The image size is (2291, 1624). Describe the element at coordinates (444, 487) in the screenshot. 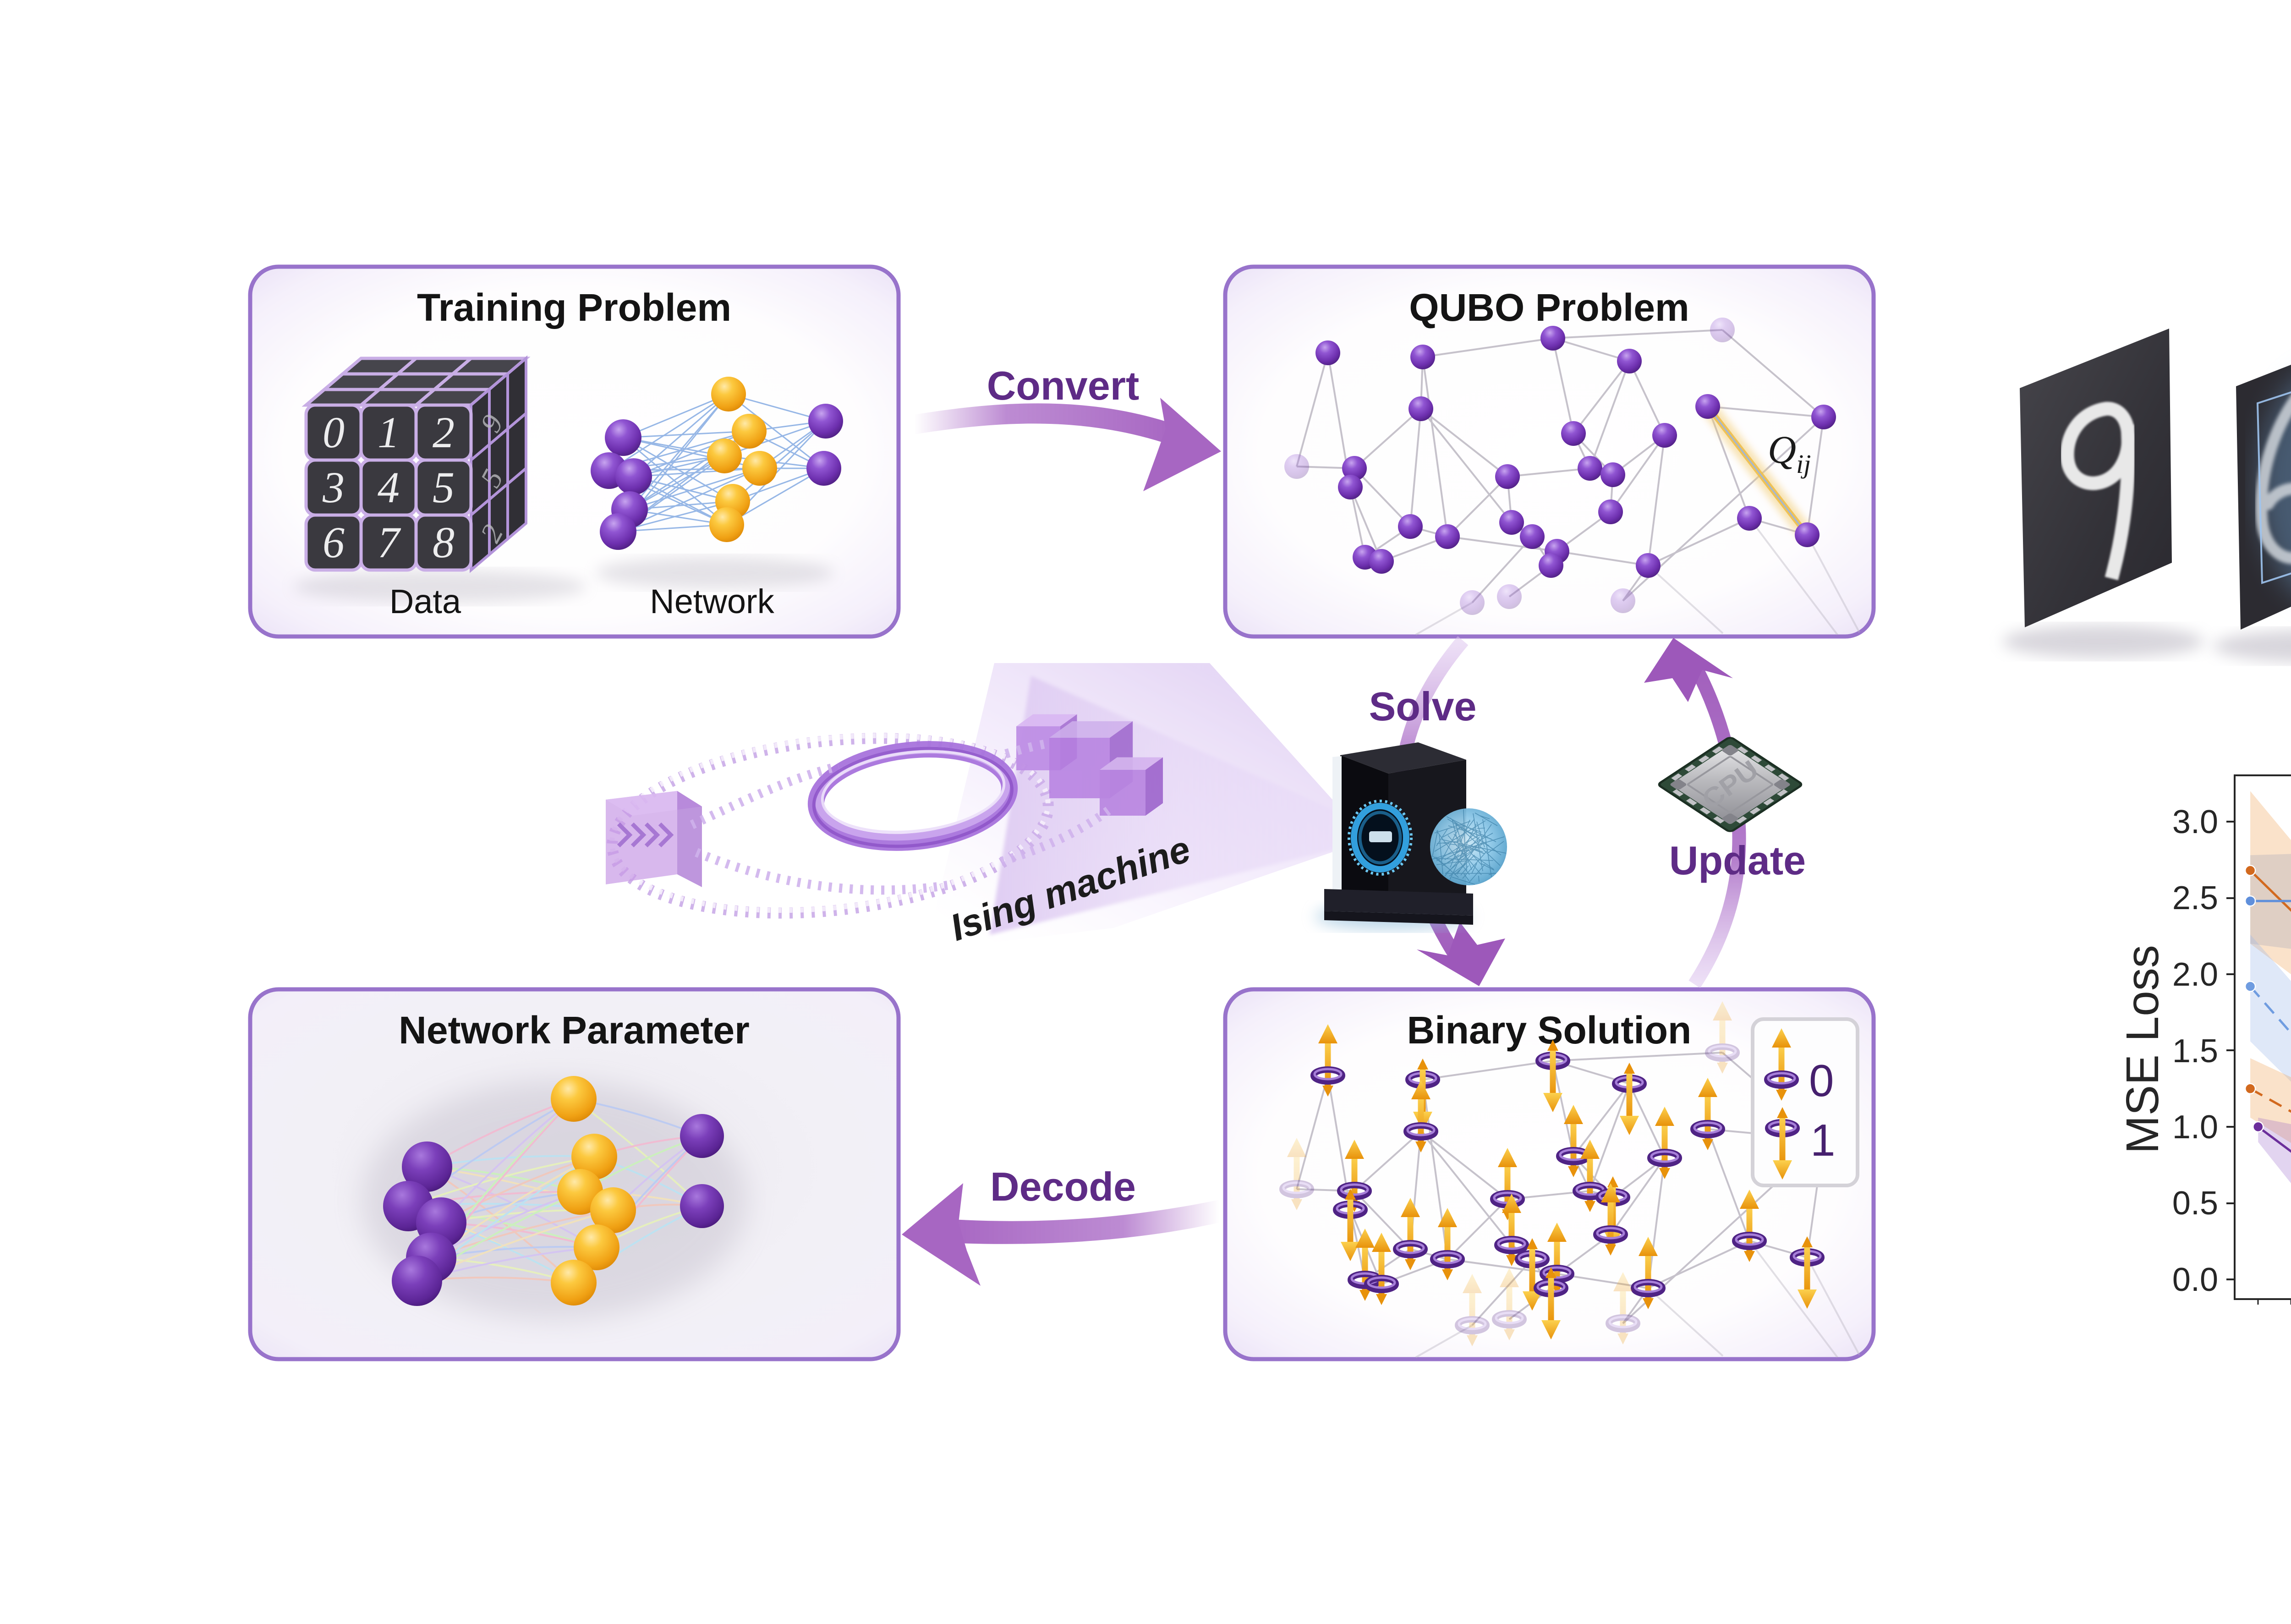

I see `svg-text: 5` at that location.